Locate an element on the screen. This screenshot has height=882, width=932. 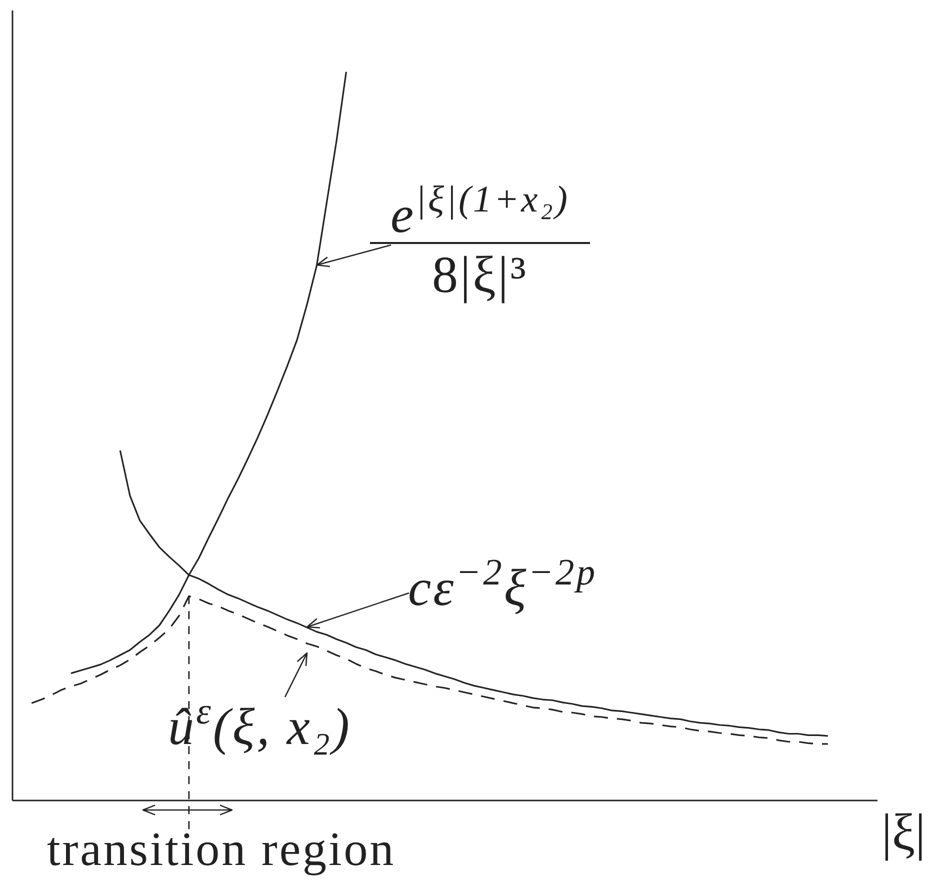
x-axis-title: |ξ| is located at coordinates (904, 833).